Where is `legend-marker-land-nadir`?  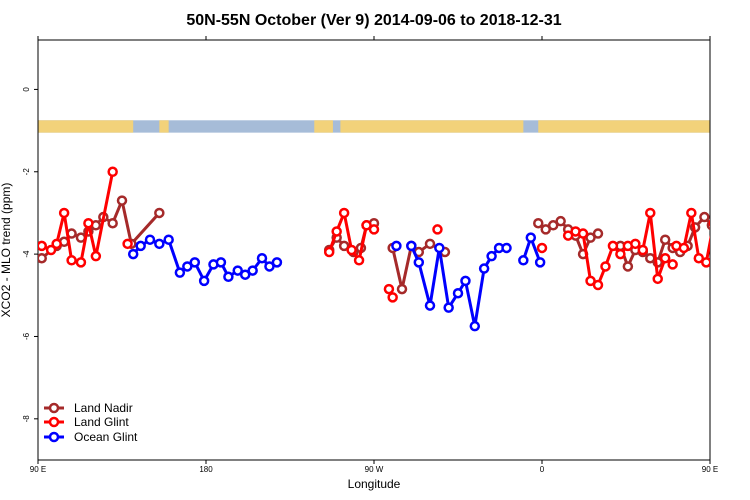
legend-marker-land-nadir is located at coordinates (54, 408).